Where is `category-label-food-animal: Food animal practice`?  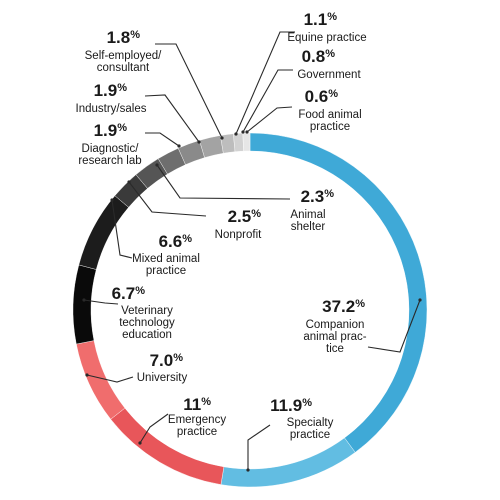 category-label-food-animal: Food animal practice is located at coordinates (329, 121).